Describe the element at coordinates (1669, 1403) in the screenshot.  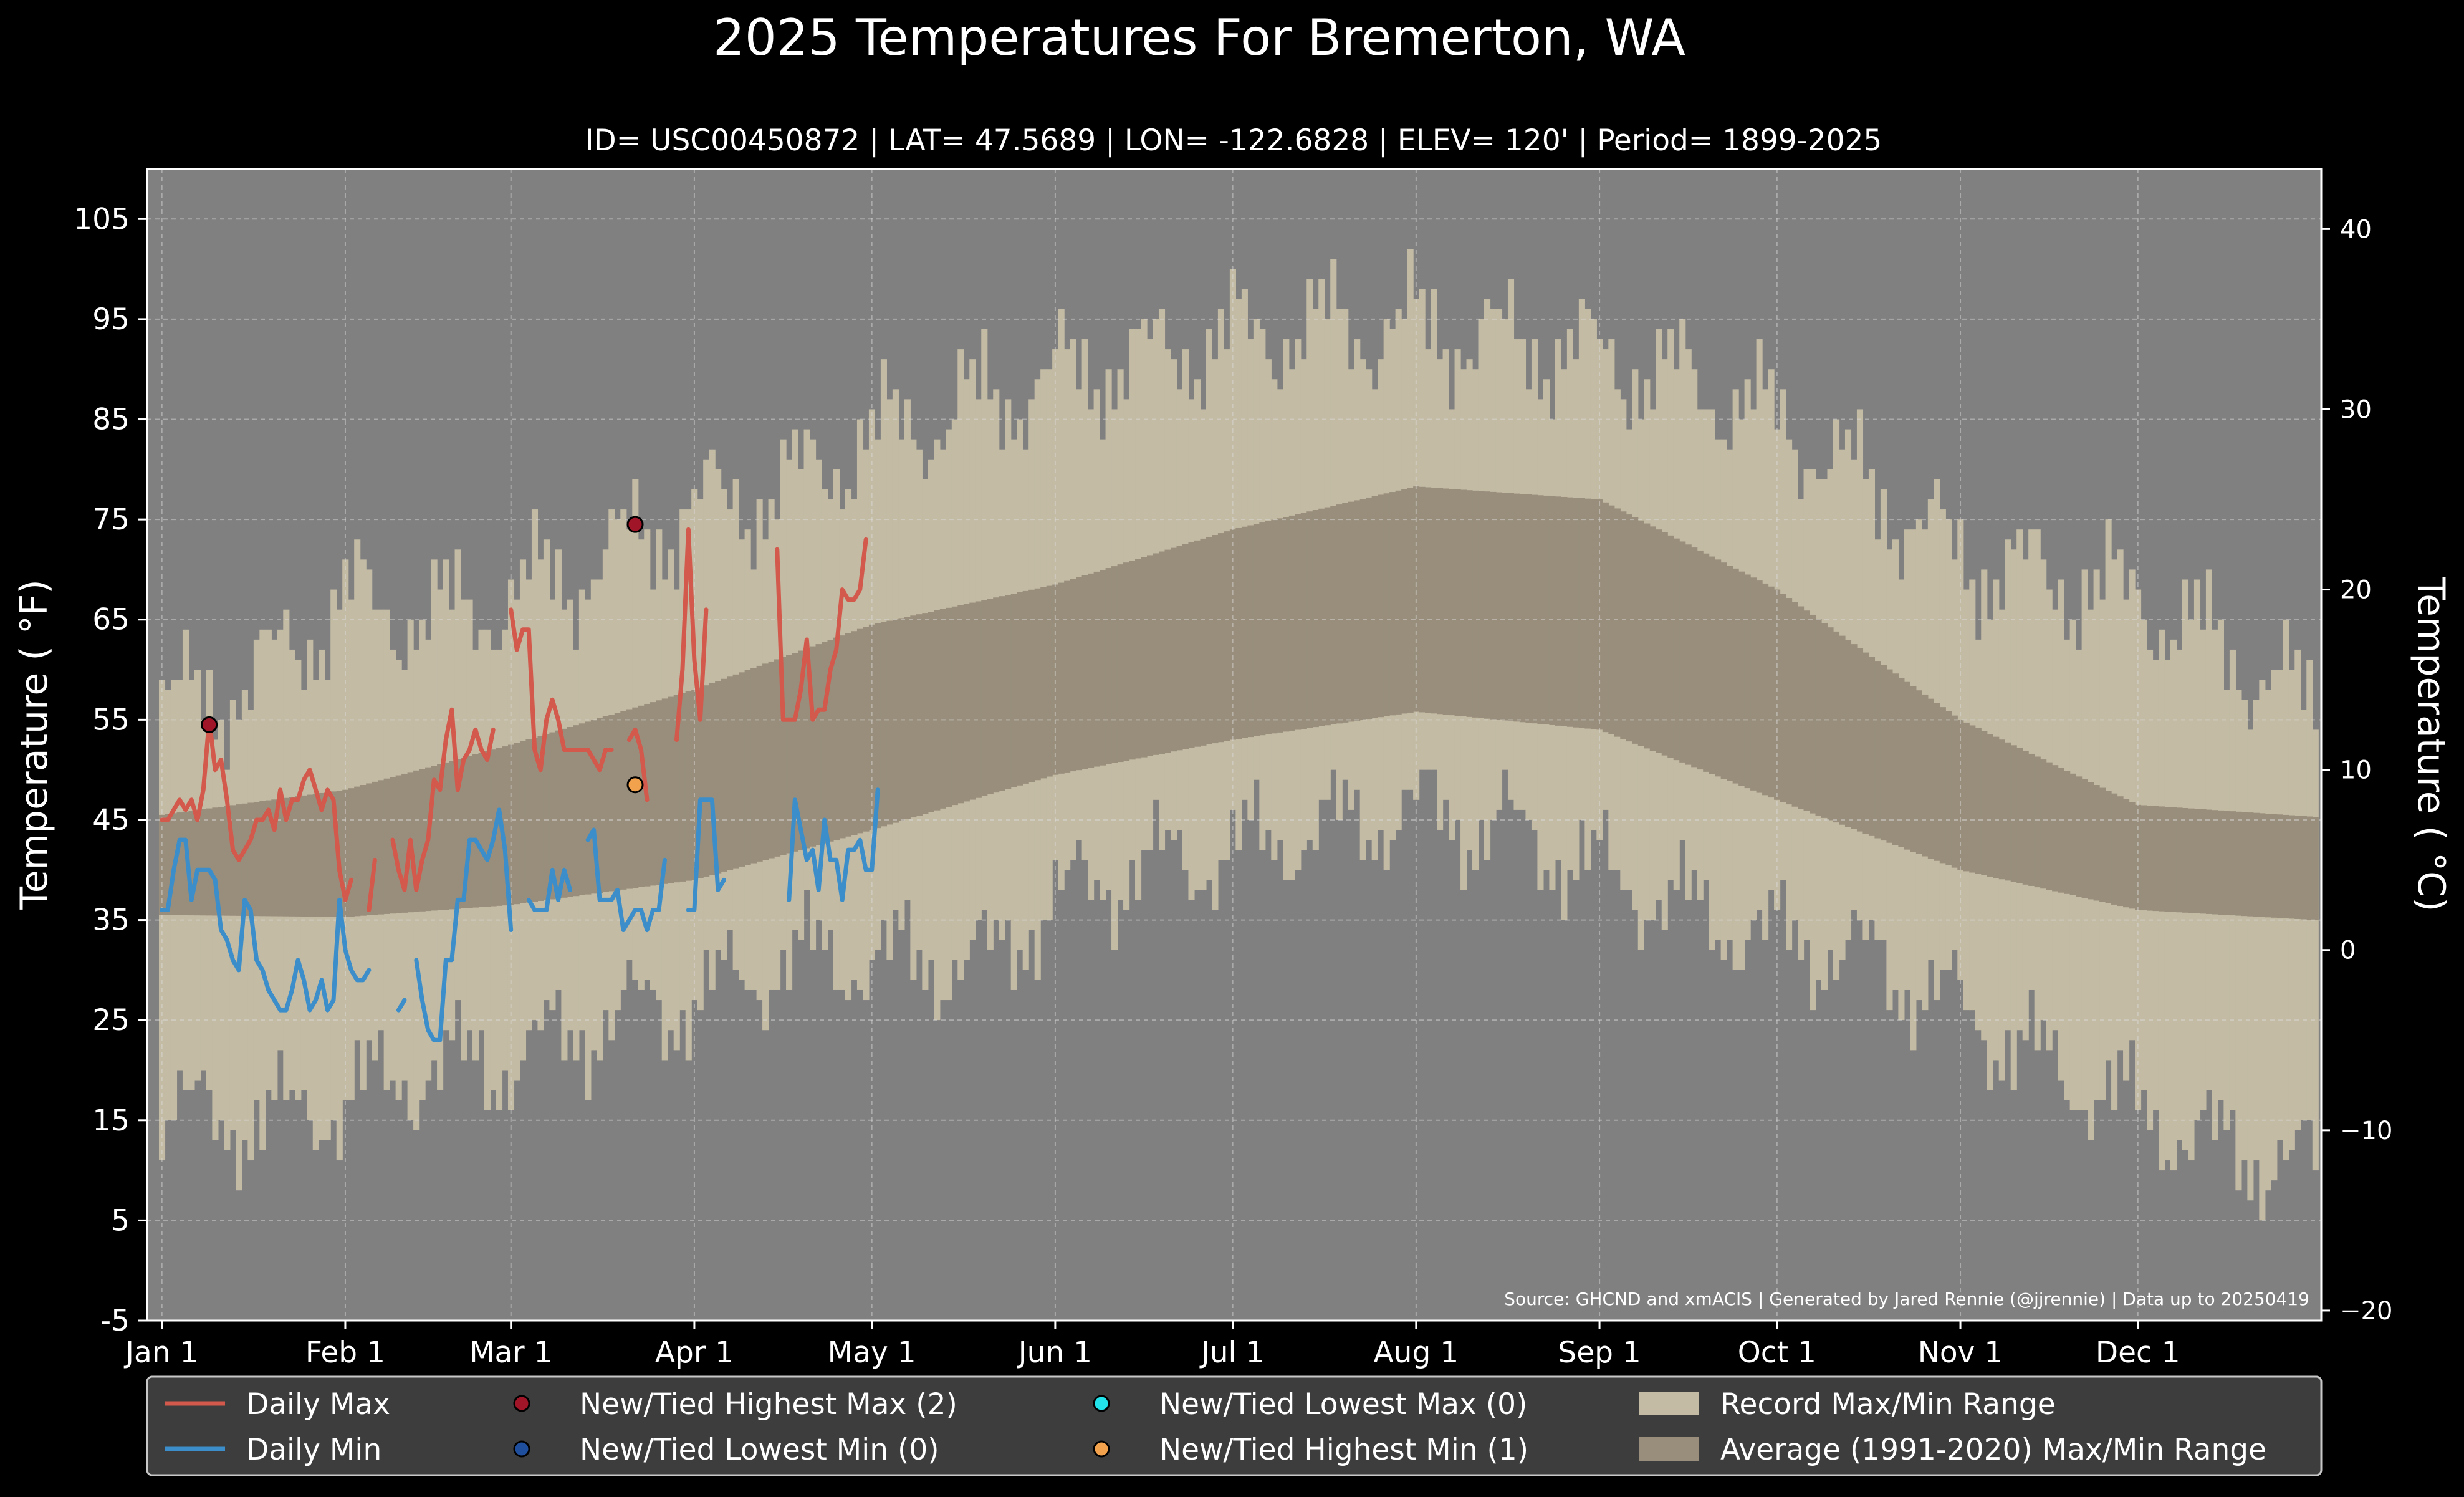
I see `legend-swatch-patch` at that location.